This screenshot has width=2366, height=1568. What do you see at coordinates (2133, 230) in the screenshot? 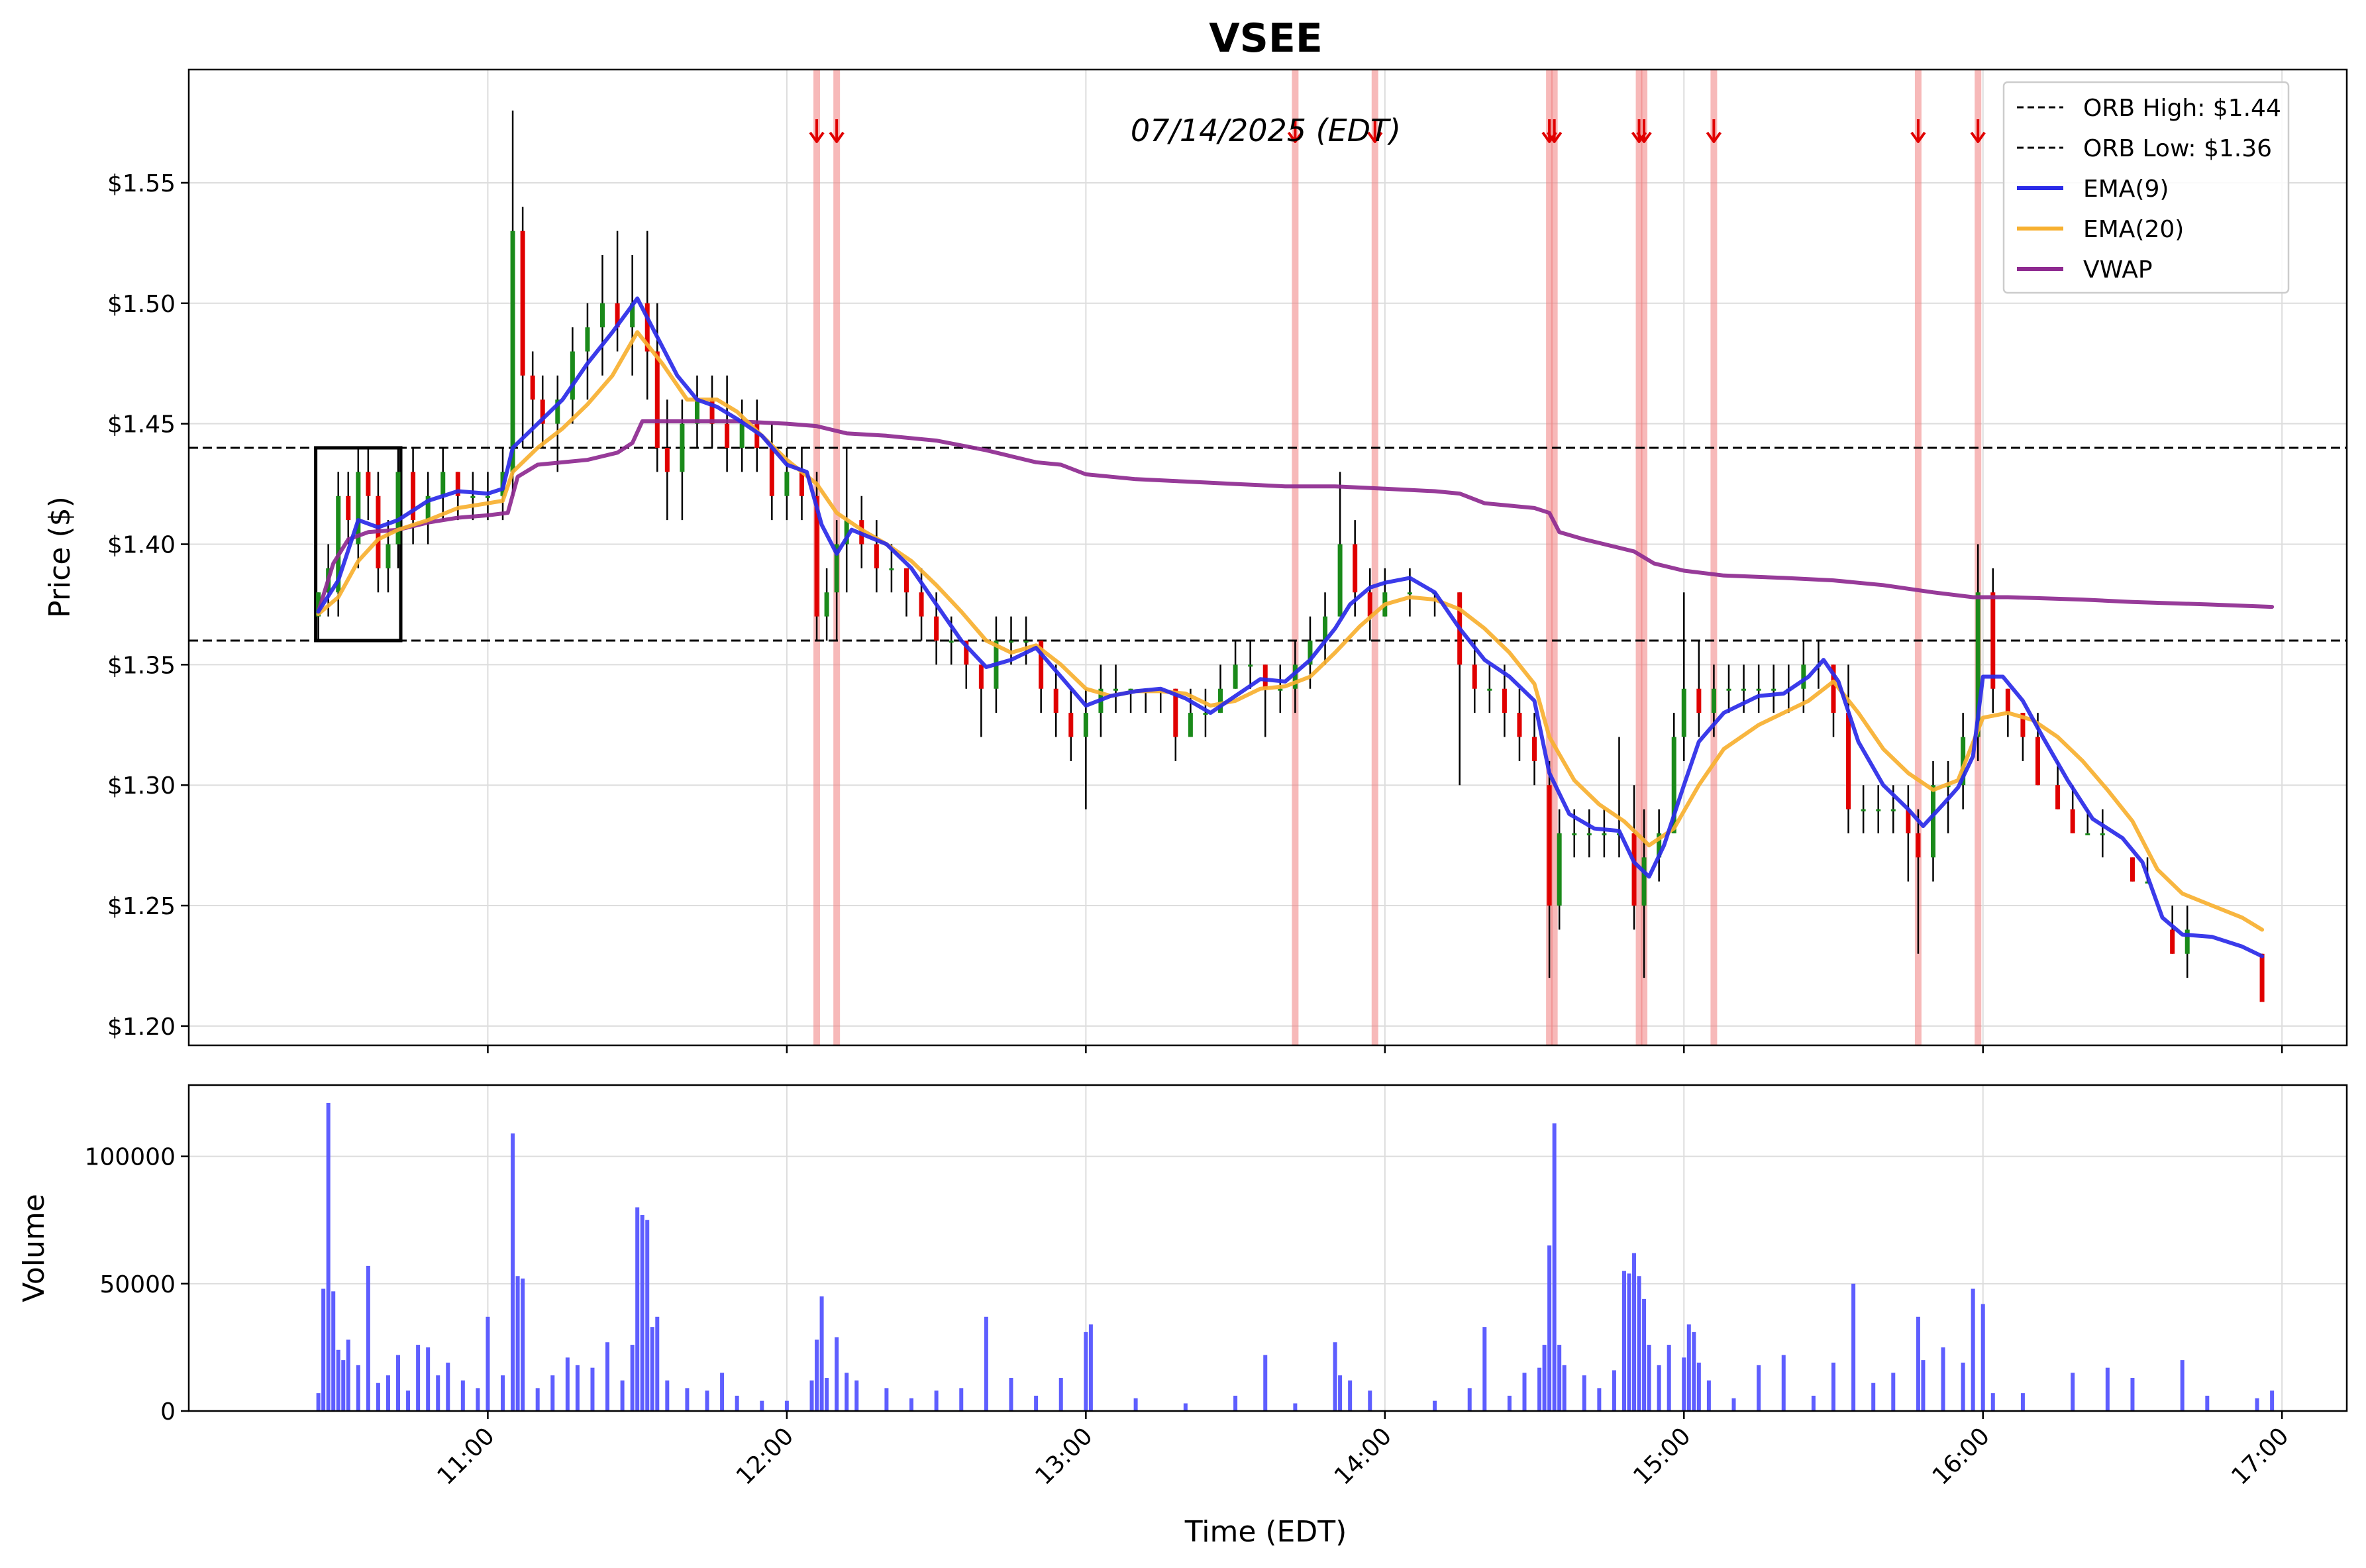
I see `legend-label: EMA(20)` at bounding box center [2133, 230].